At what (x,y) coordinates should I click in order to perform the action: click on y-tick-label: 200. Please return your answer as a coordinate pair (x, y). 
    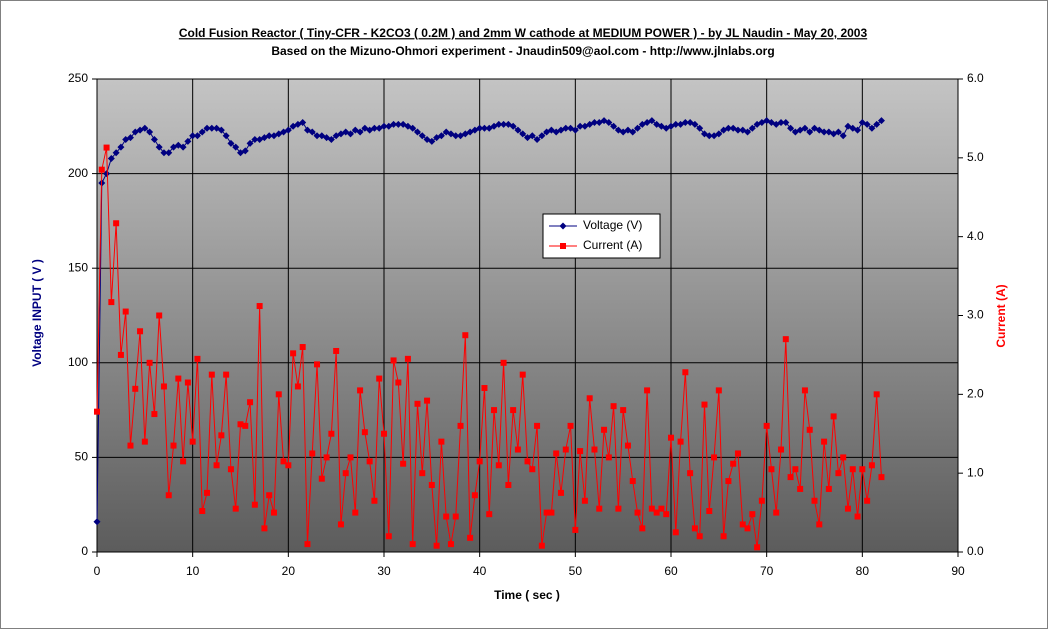
    Looking at the image, I should click on (78, 173).